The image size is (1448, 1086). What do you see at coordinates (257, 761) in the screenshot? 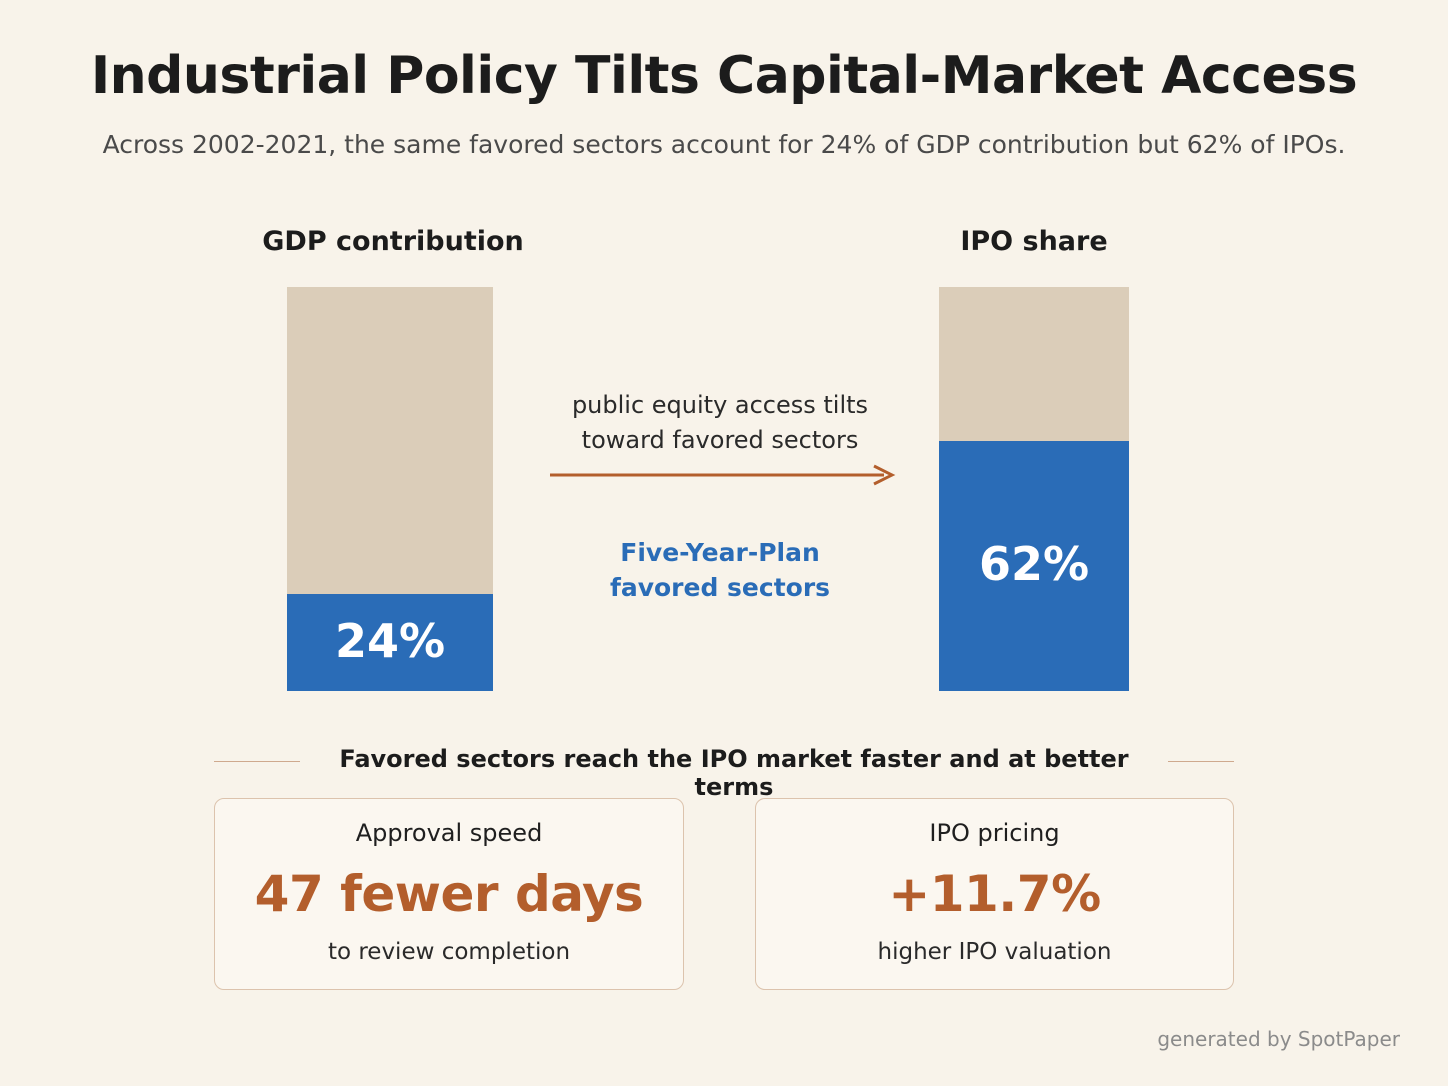
I see `section-rule-left` at bounding box center [257, 761].